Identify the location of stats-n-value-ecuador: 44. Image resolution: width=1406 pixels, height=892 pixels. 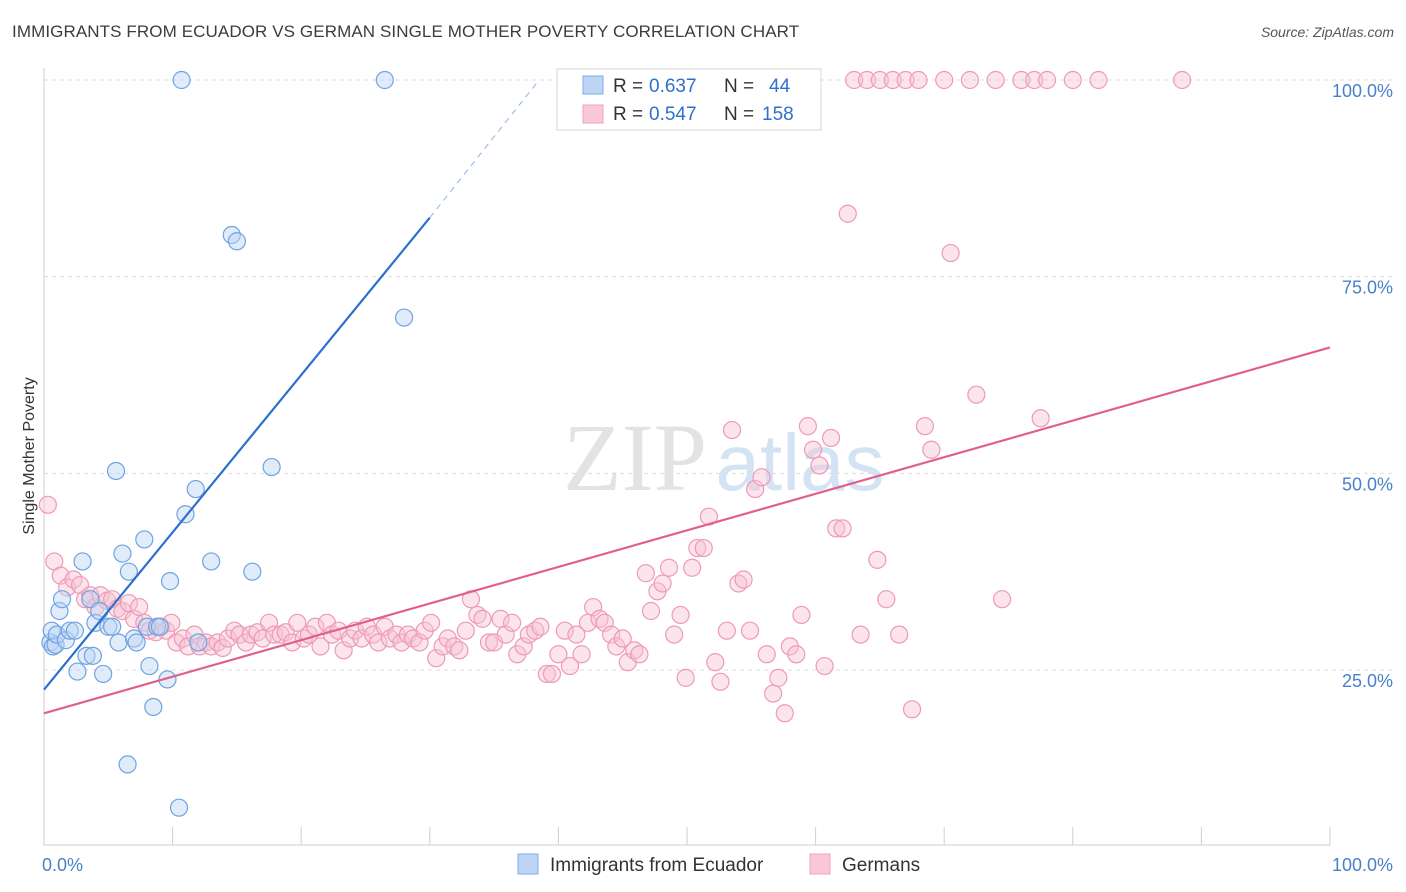
(780, 86).